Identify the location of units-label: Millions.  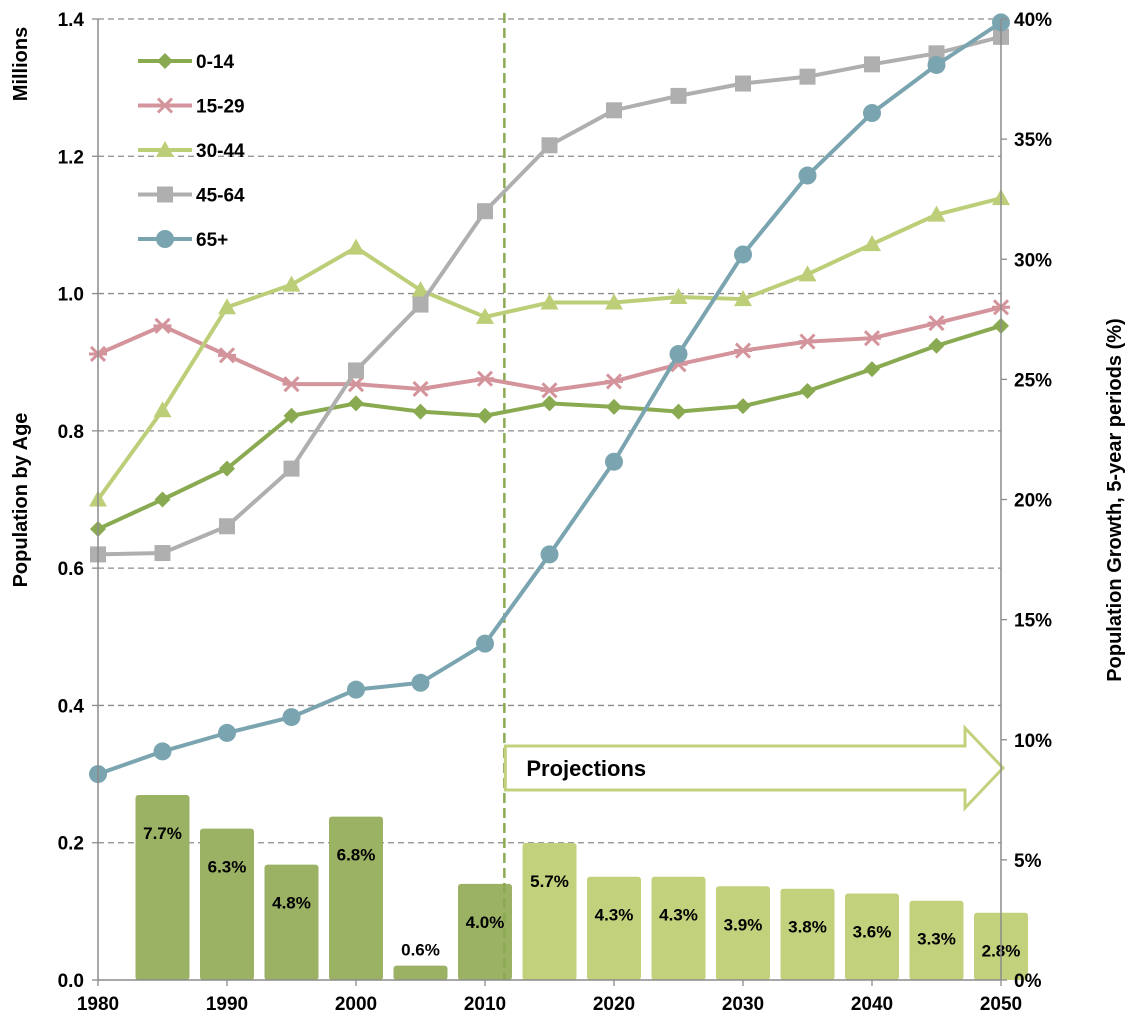
(21, 64).